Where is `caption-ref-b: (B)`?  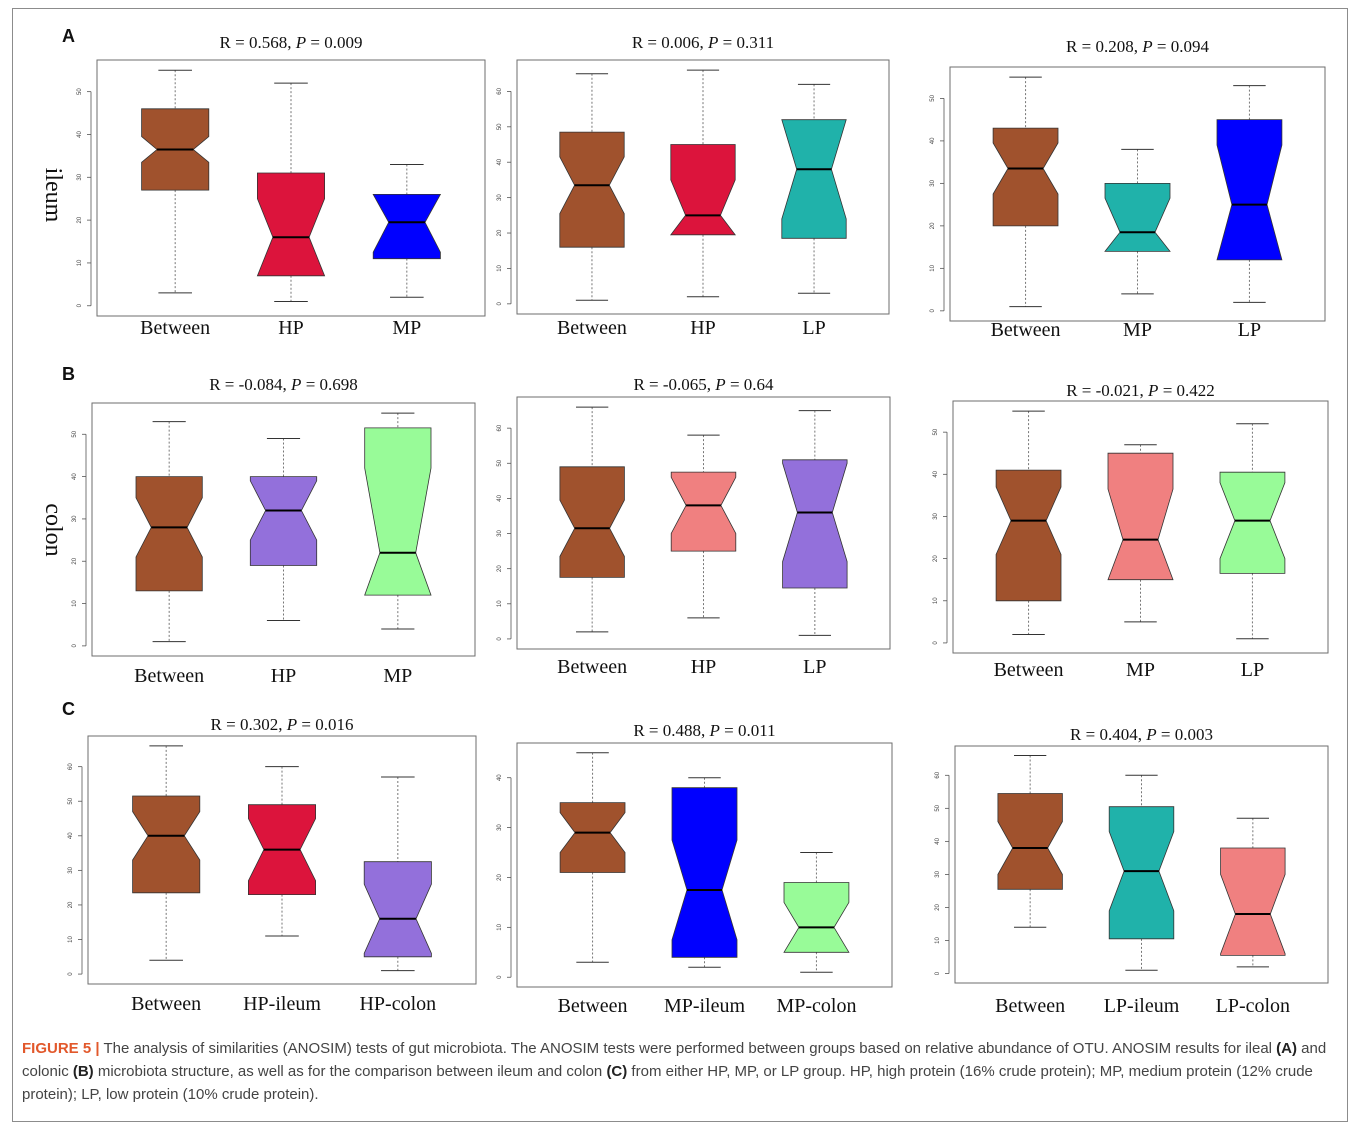
caption-ref-b: (B) is located at coordinates (83, 1071).